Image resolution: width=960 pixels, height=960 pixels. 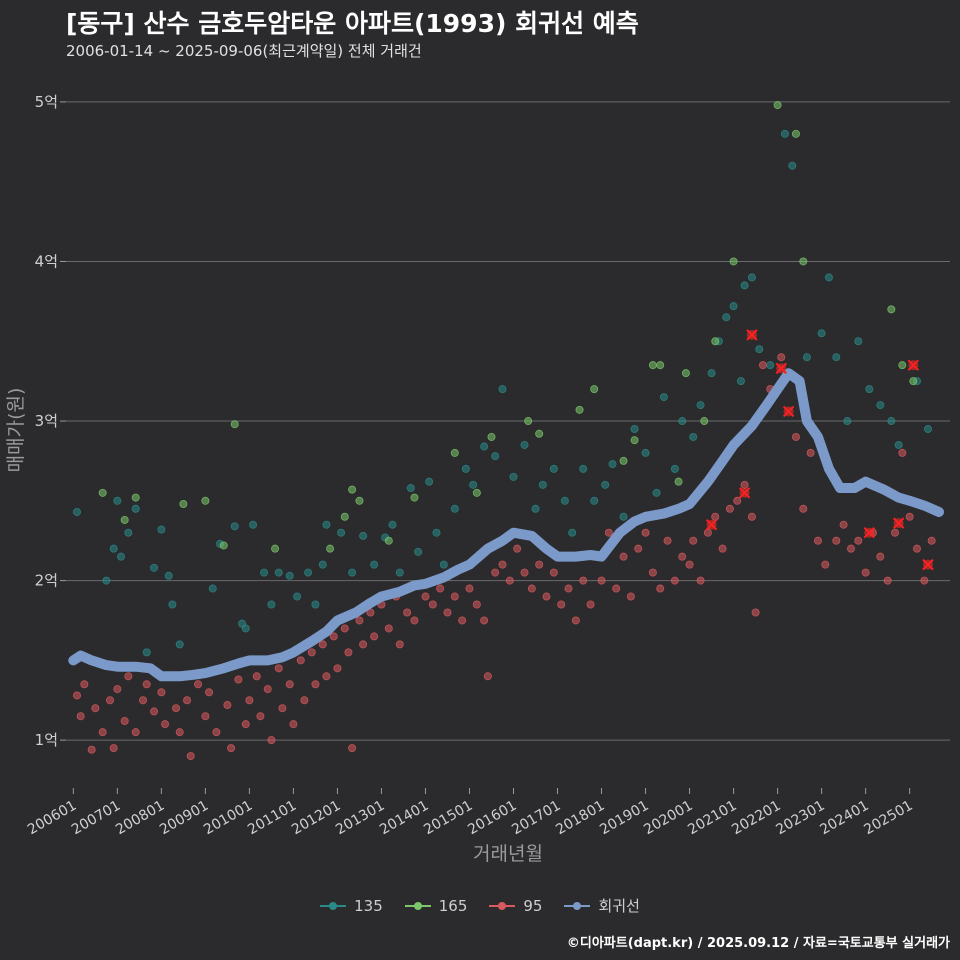 What do you see at coordinates (46, 102) in the screenshot?
I see `y-tick-label: 5억` at bounding box center [46, 102].